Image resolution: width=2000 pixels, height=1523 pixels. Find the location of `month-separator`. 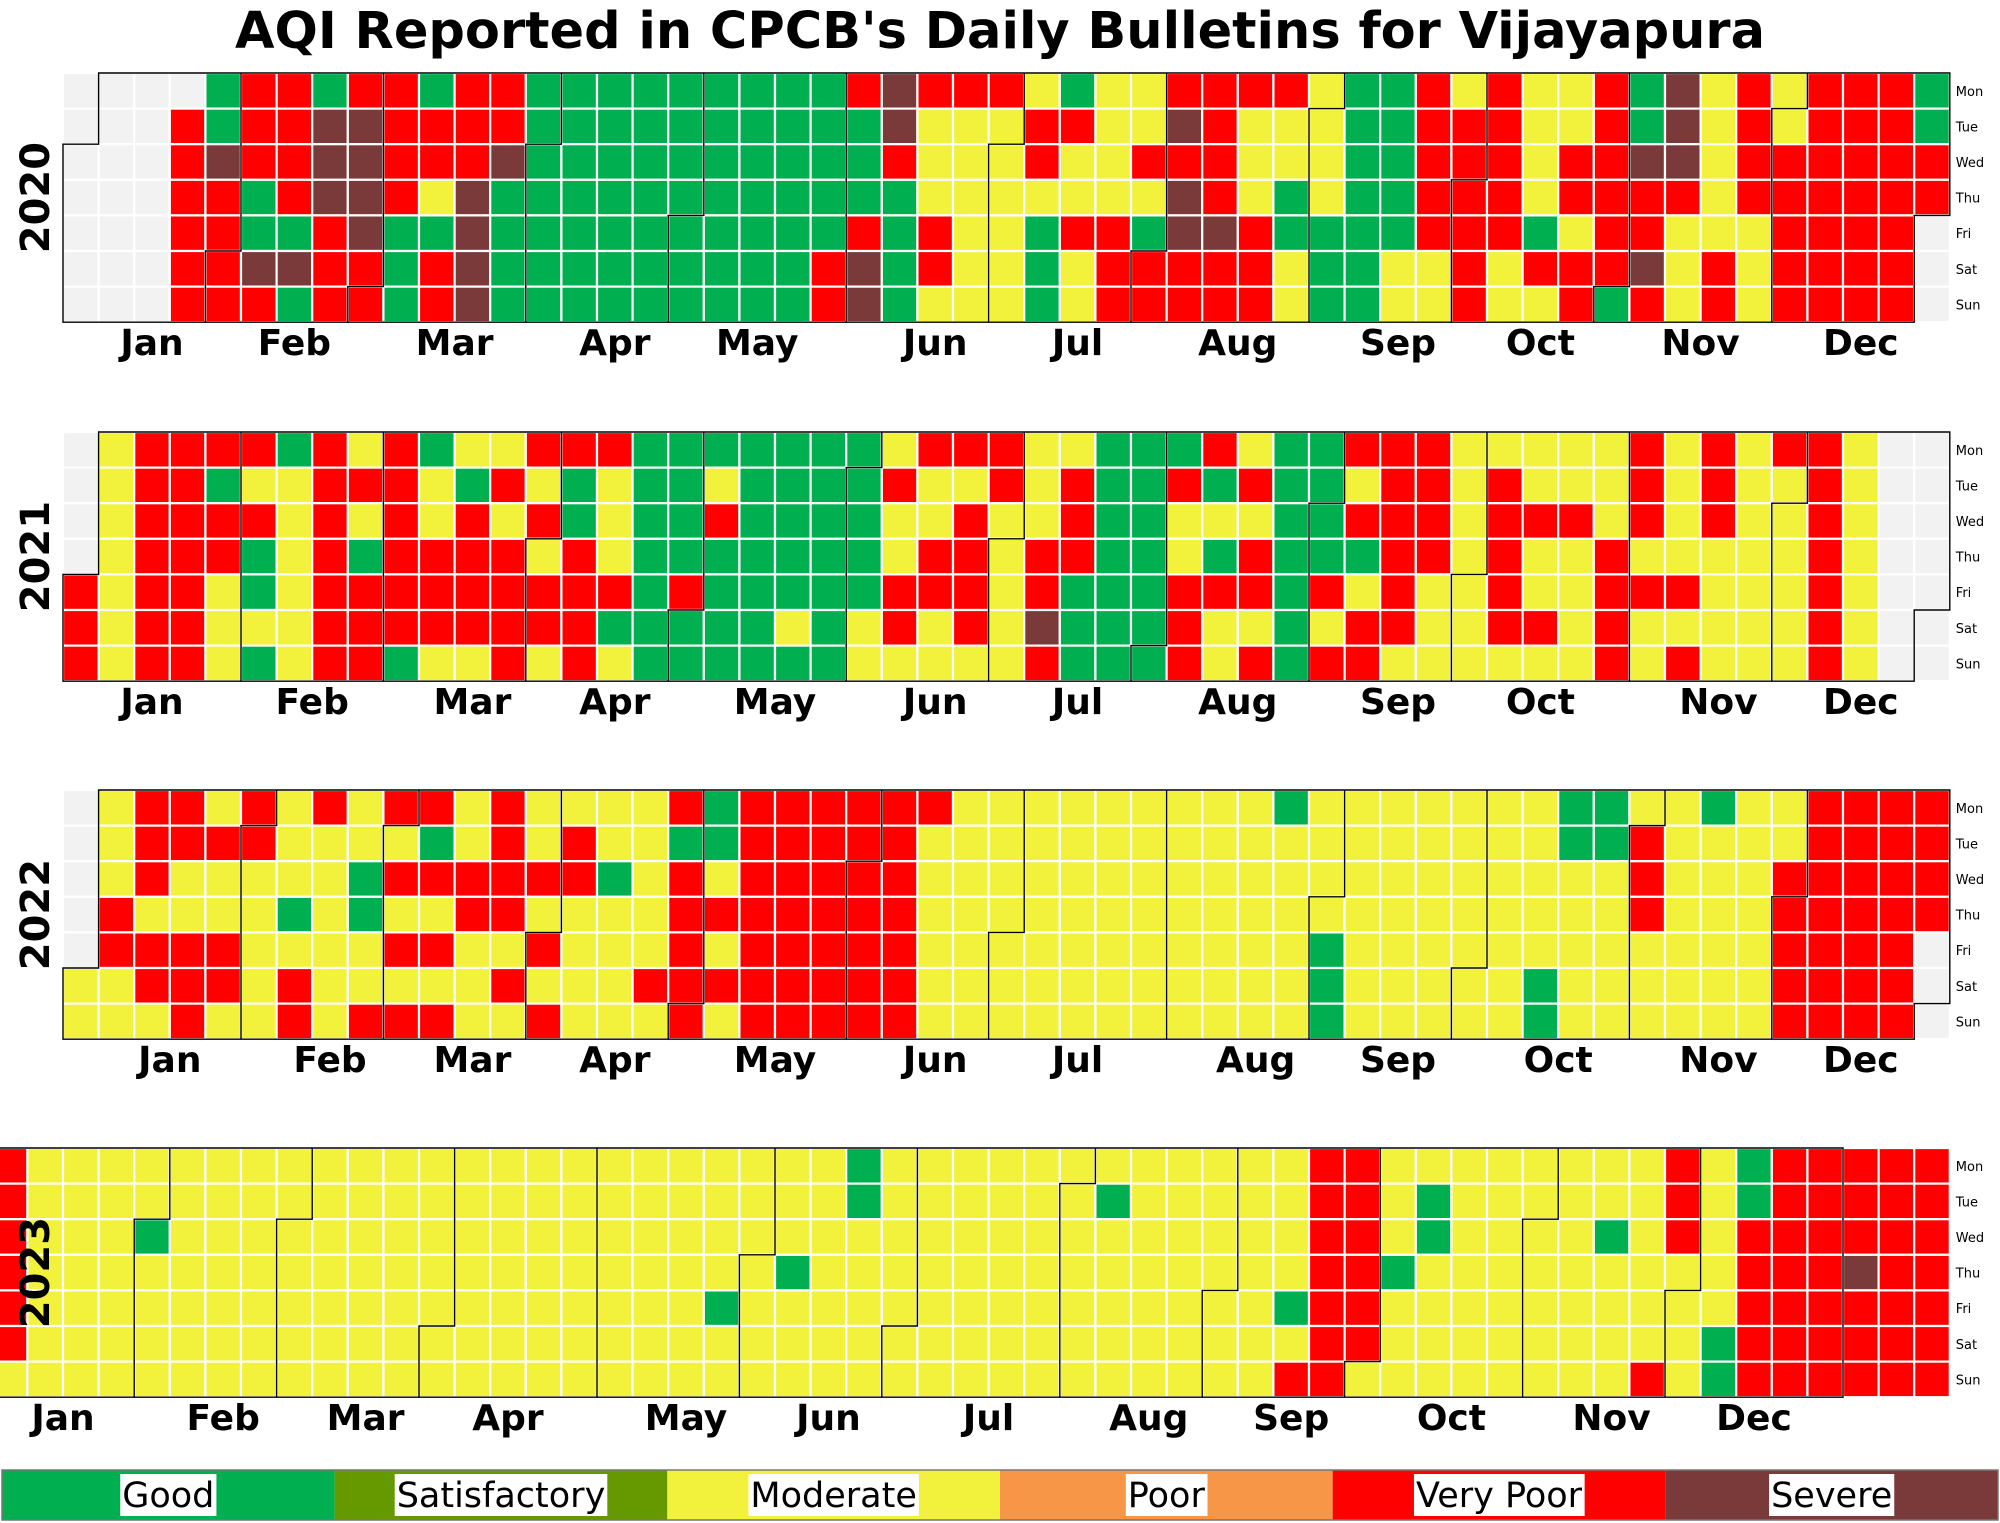

month-separator is located at coordinates (1790, 915).